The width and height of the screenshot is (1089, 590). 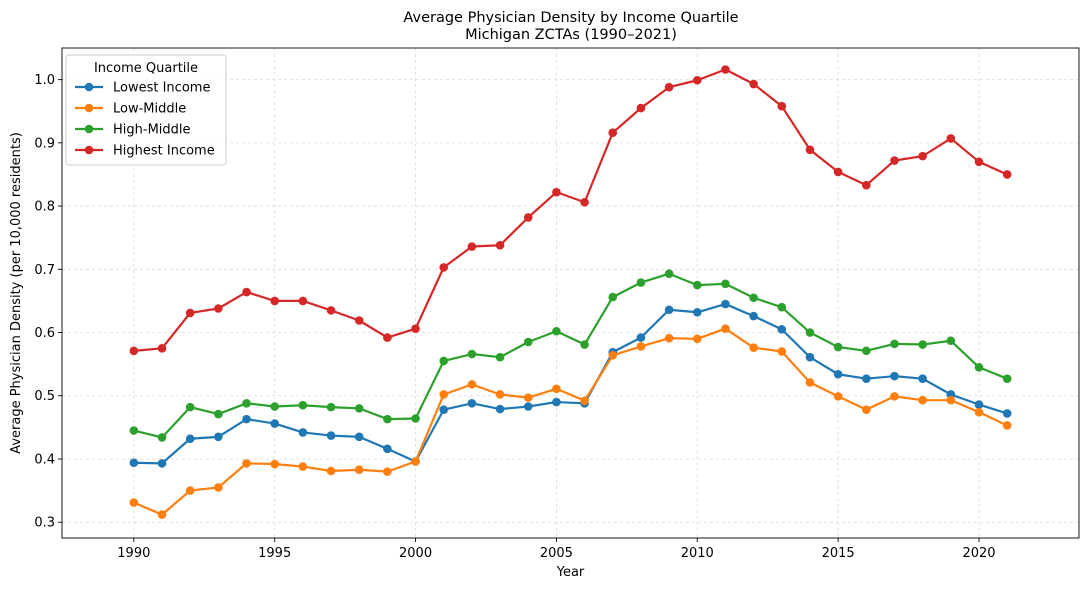 I want to click on legend-item-low-middle: Low-Middle, so click(x=130, y=109).